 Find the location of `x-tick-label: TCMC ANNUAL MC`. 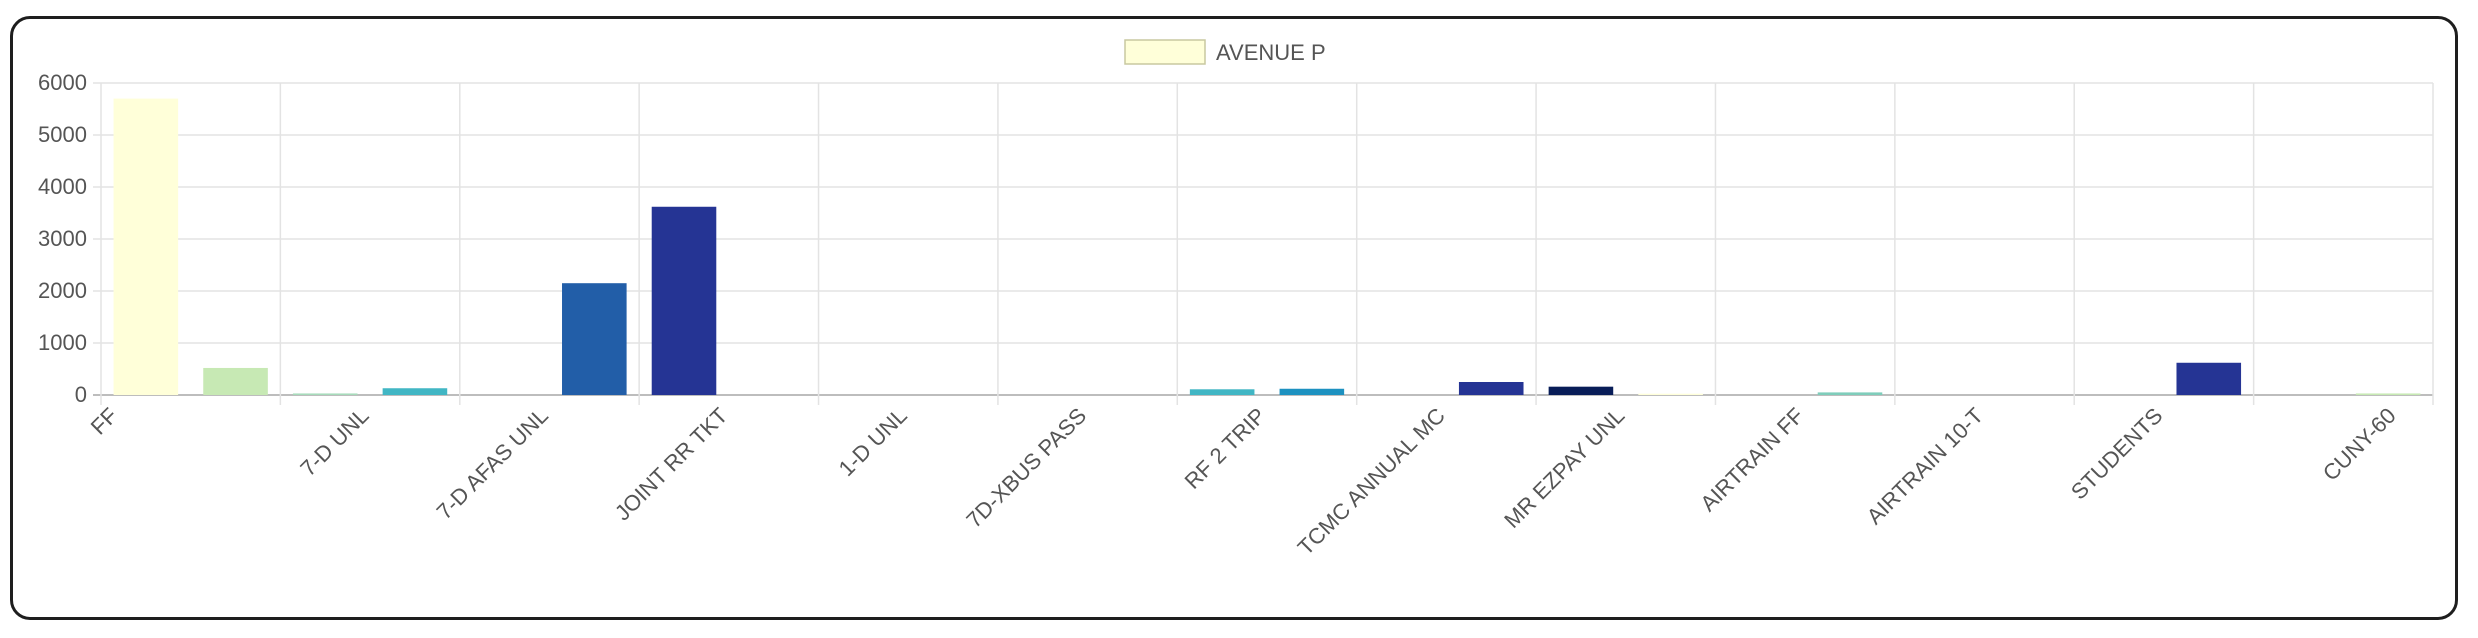

x-tick-label: TCMC ANNUAL MC is located at coordinates (1371, 481).